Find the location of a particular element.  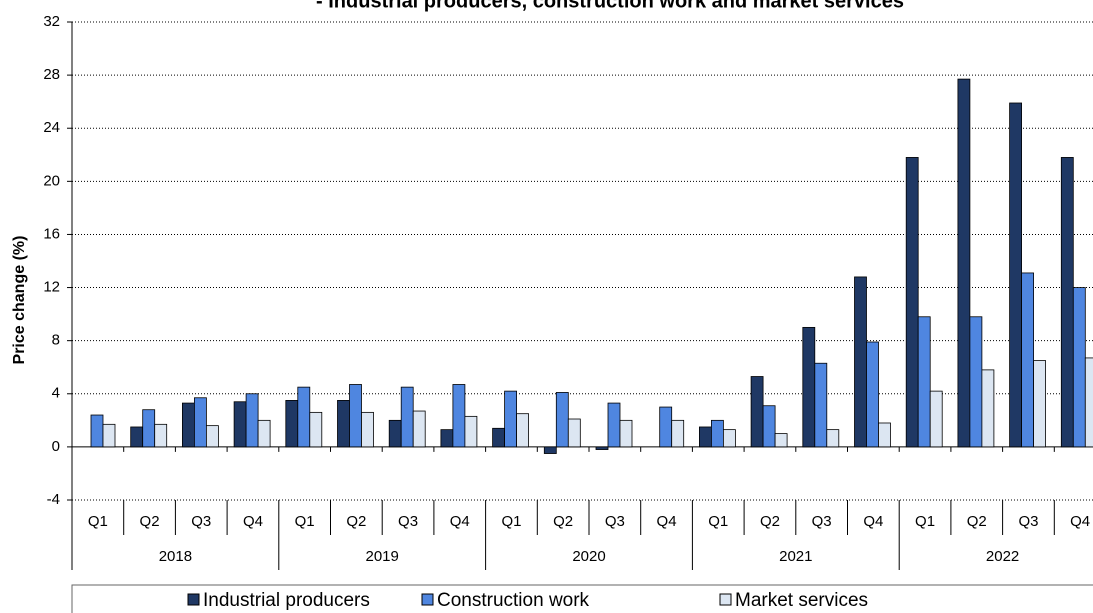

group-label: 2019 is located at coordinates (382, 556).